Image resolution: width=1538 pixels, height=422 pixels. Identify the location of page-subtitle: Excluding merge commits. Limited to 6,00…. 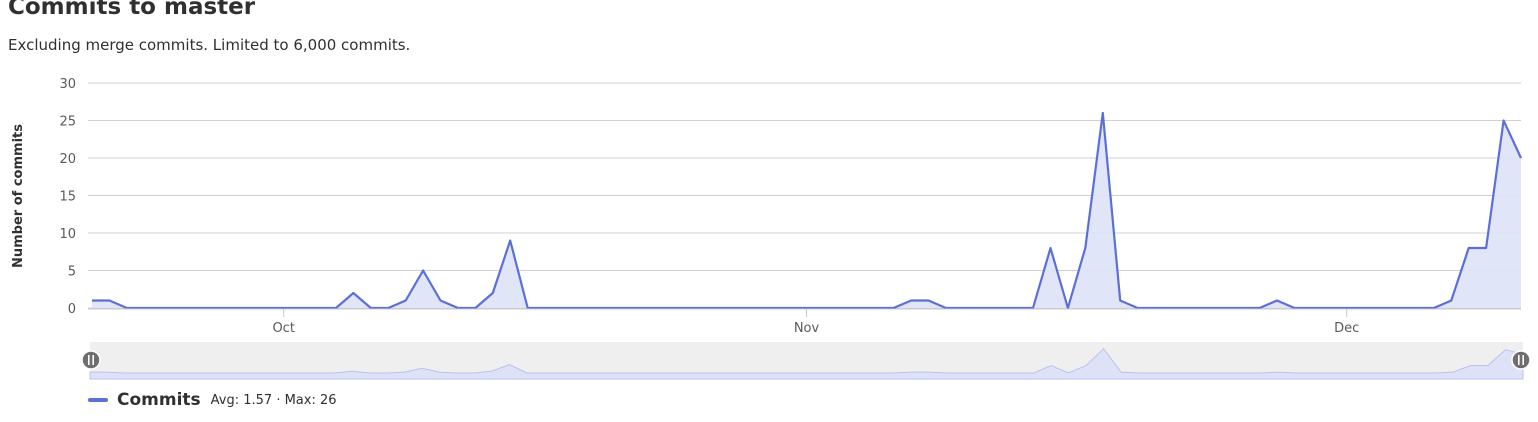
(209, 45).